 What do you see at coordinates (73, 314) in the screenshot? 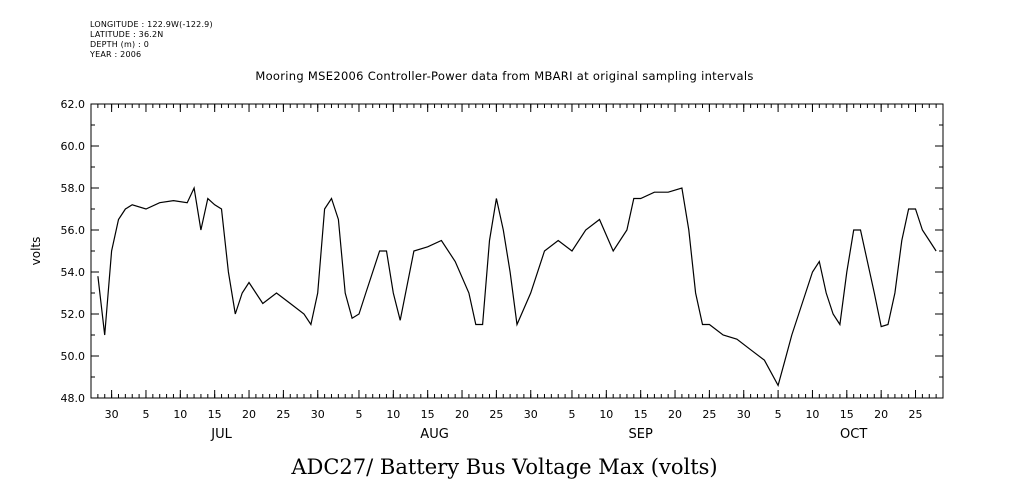
I see `y-tick-label: 52.0` at bounding box center [73, 314].